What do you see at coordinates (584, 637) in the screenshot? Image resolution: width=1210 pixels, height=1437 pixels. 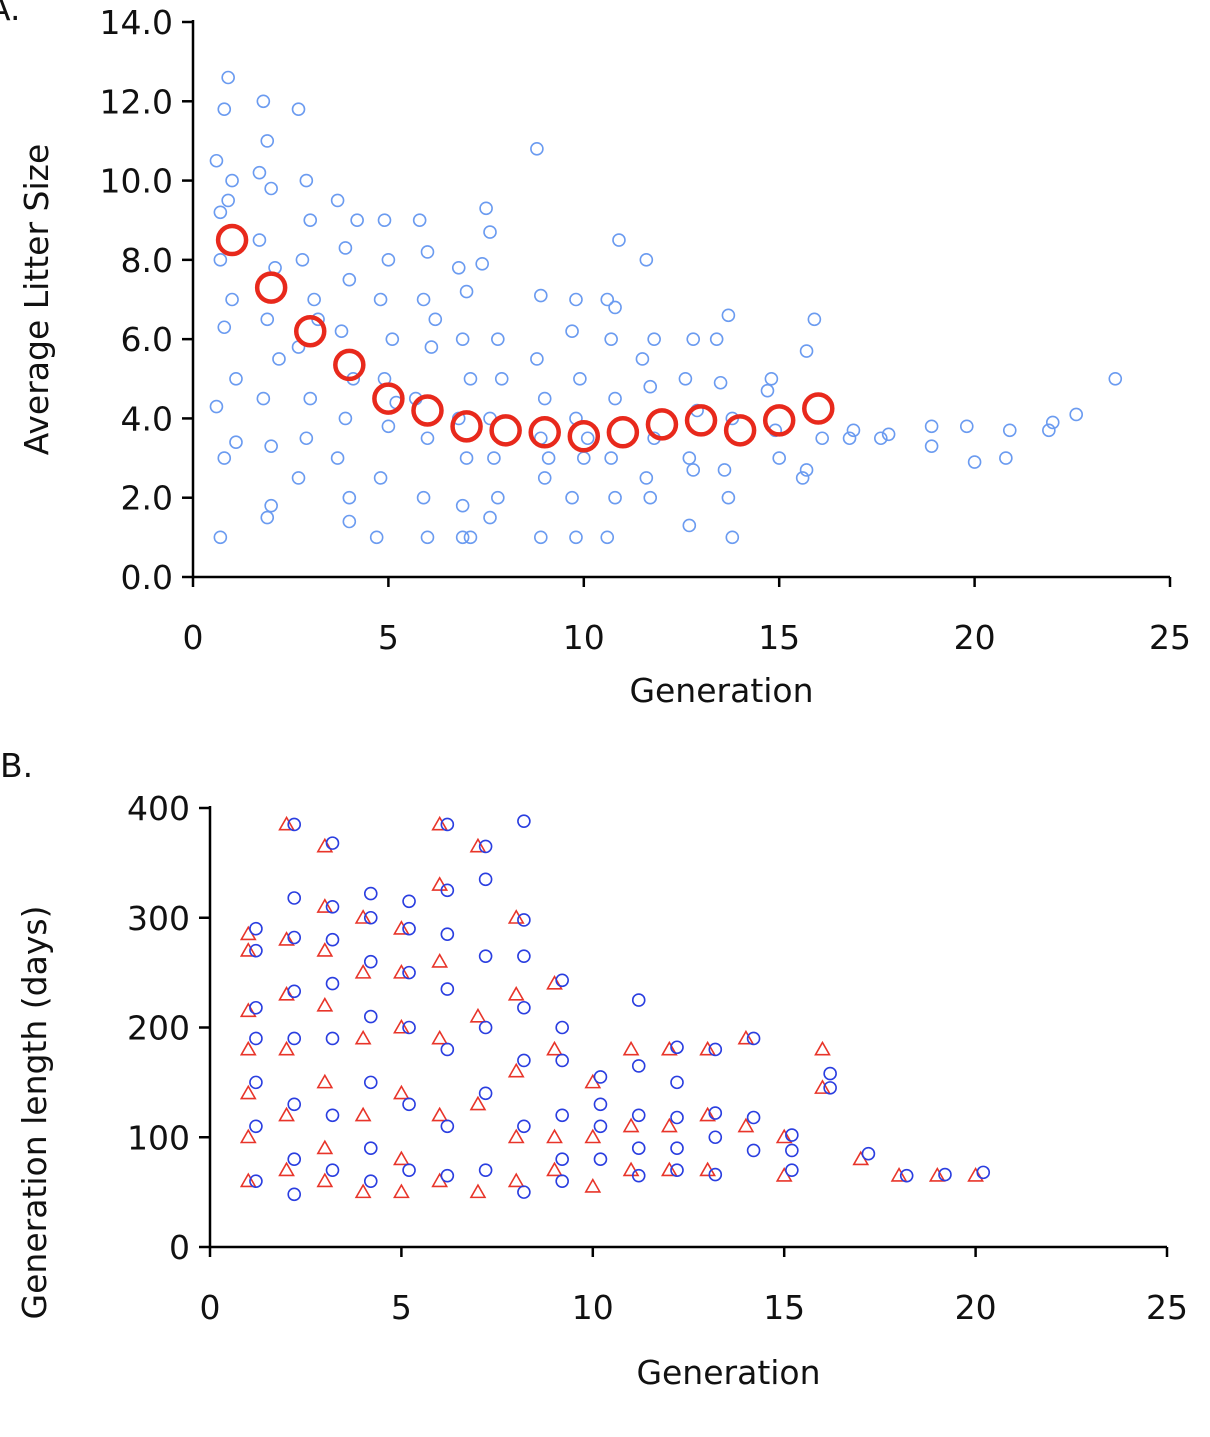 I see `x-tick-label: 10` at bounding box center [584, 637].